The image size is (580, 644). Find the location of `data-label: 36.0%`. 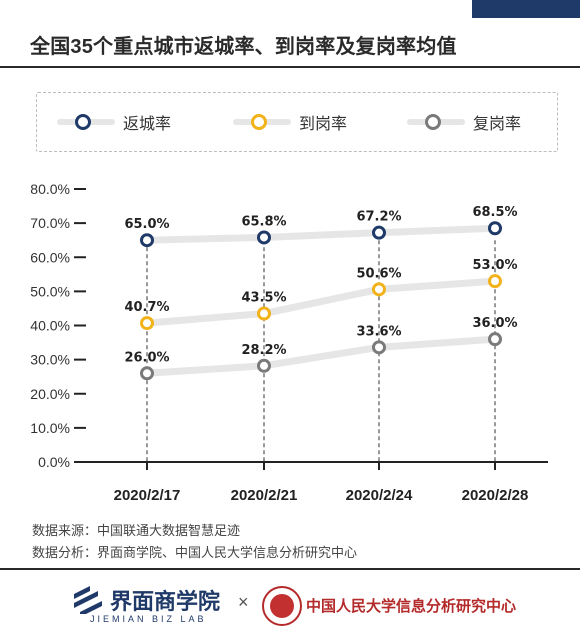

data-label: 36.0% is located at coordinates (494, 323).